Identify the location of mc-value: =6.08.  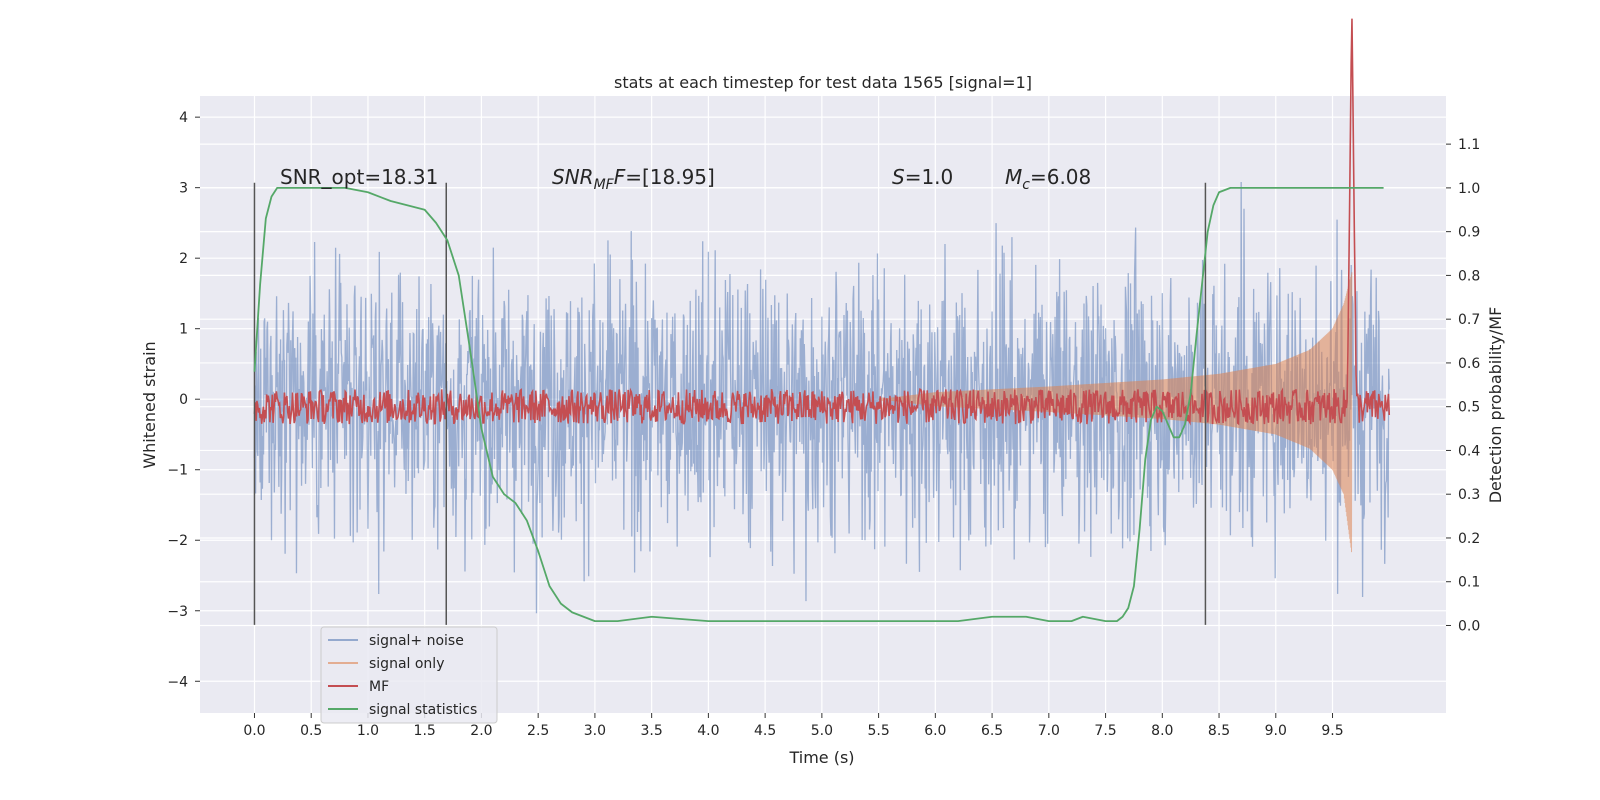
(1060, 177).